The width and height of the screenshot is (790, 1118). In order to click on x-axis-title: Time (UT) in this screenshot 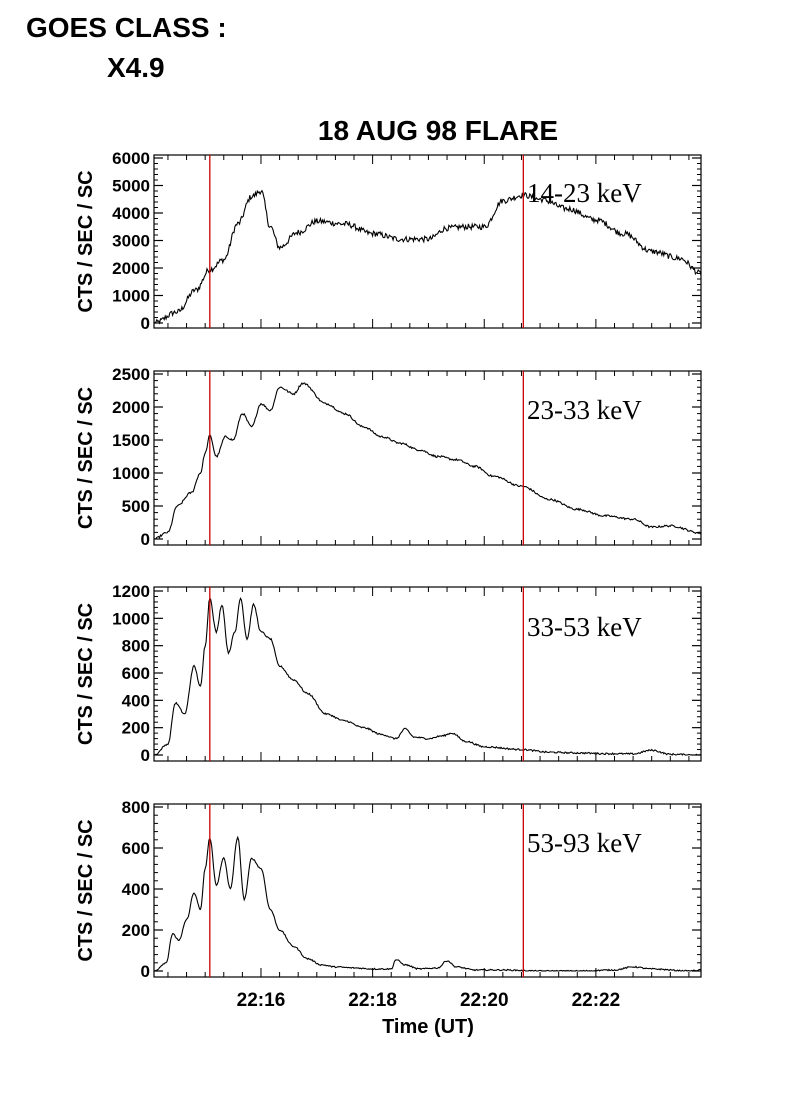, I will do `click(428, 1027)`.